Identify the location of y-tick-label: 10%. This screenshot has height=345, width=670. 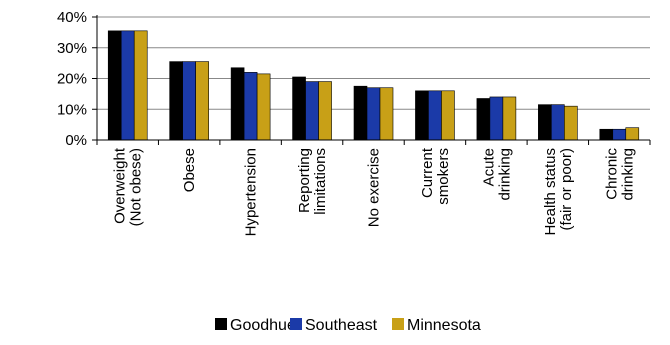
(72, 109).